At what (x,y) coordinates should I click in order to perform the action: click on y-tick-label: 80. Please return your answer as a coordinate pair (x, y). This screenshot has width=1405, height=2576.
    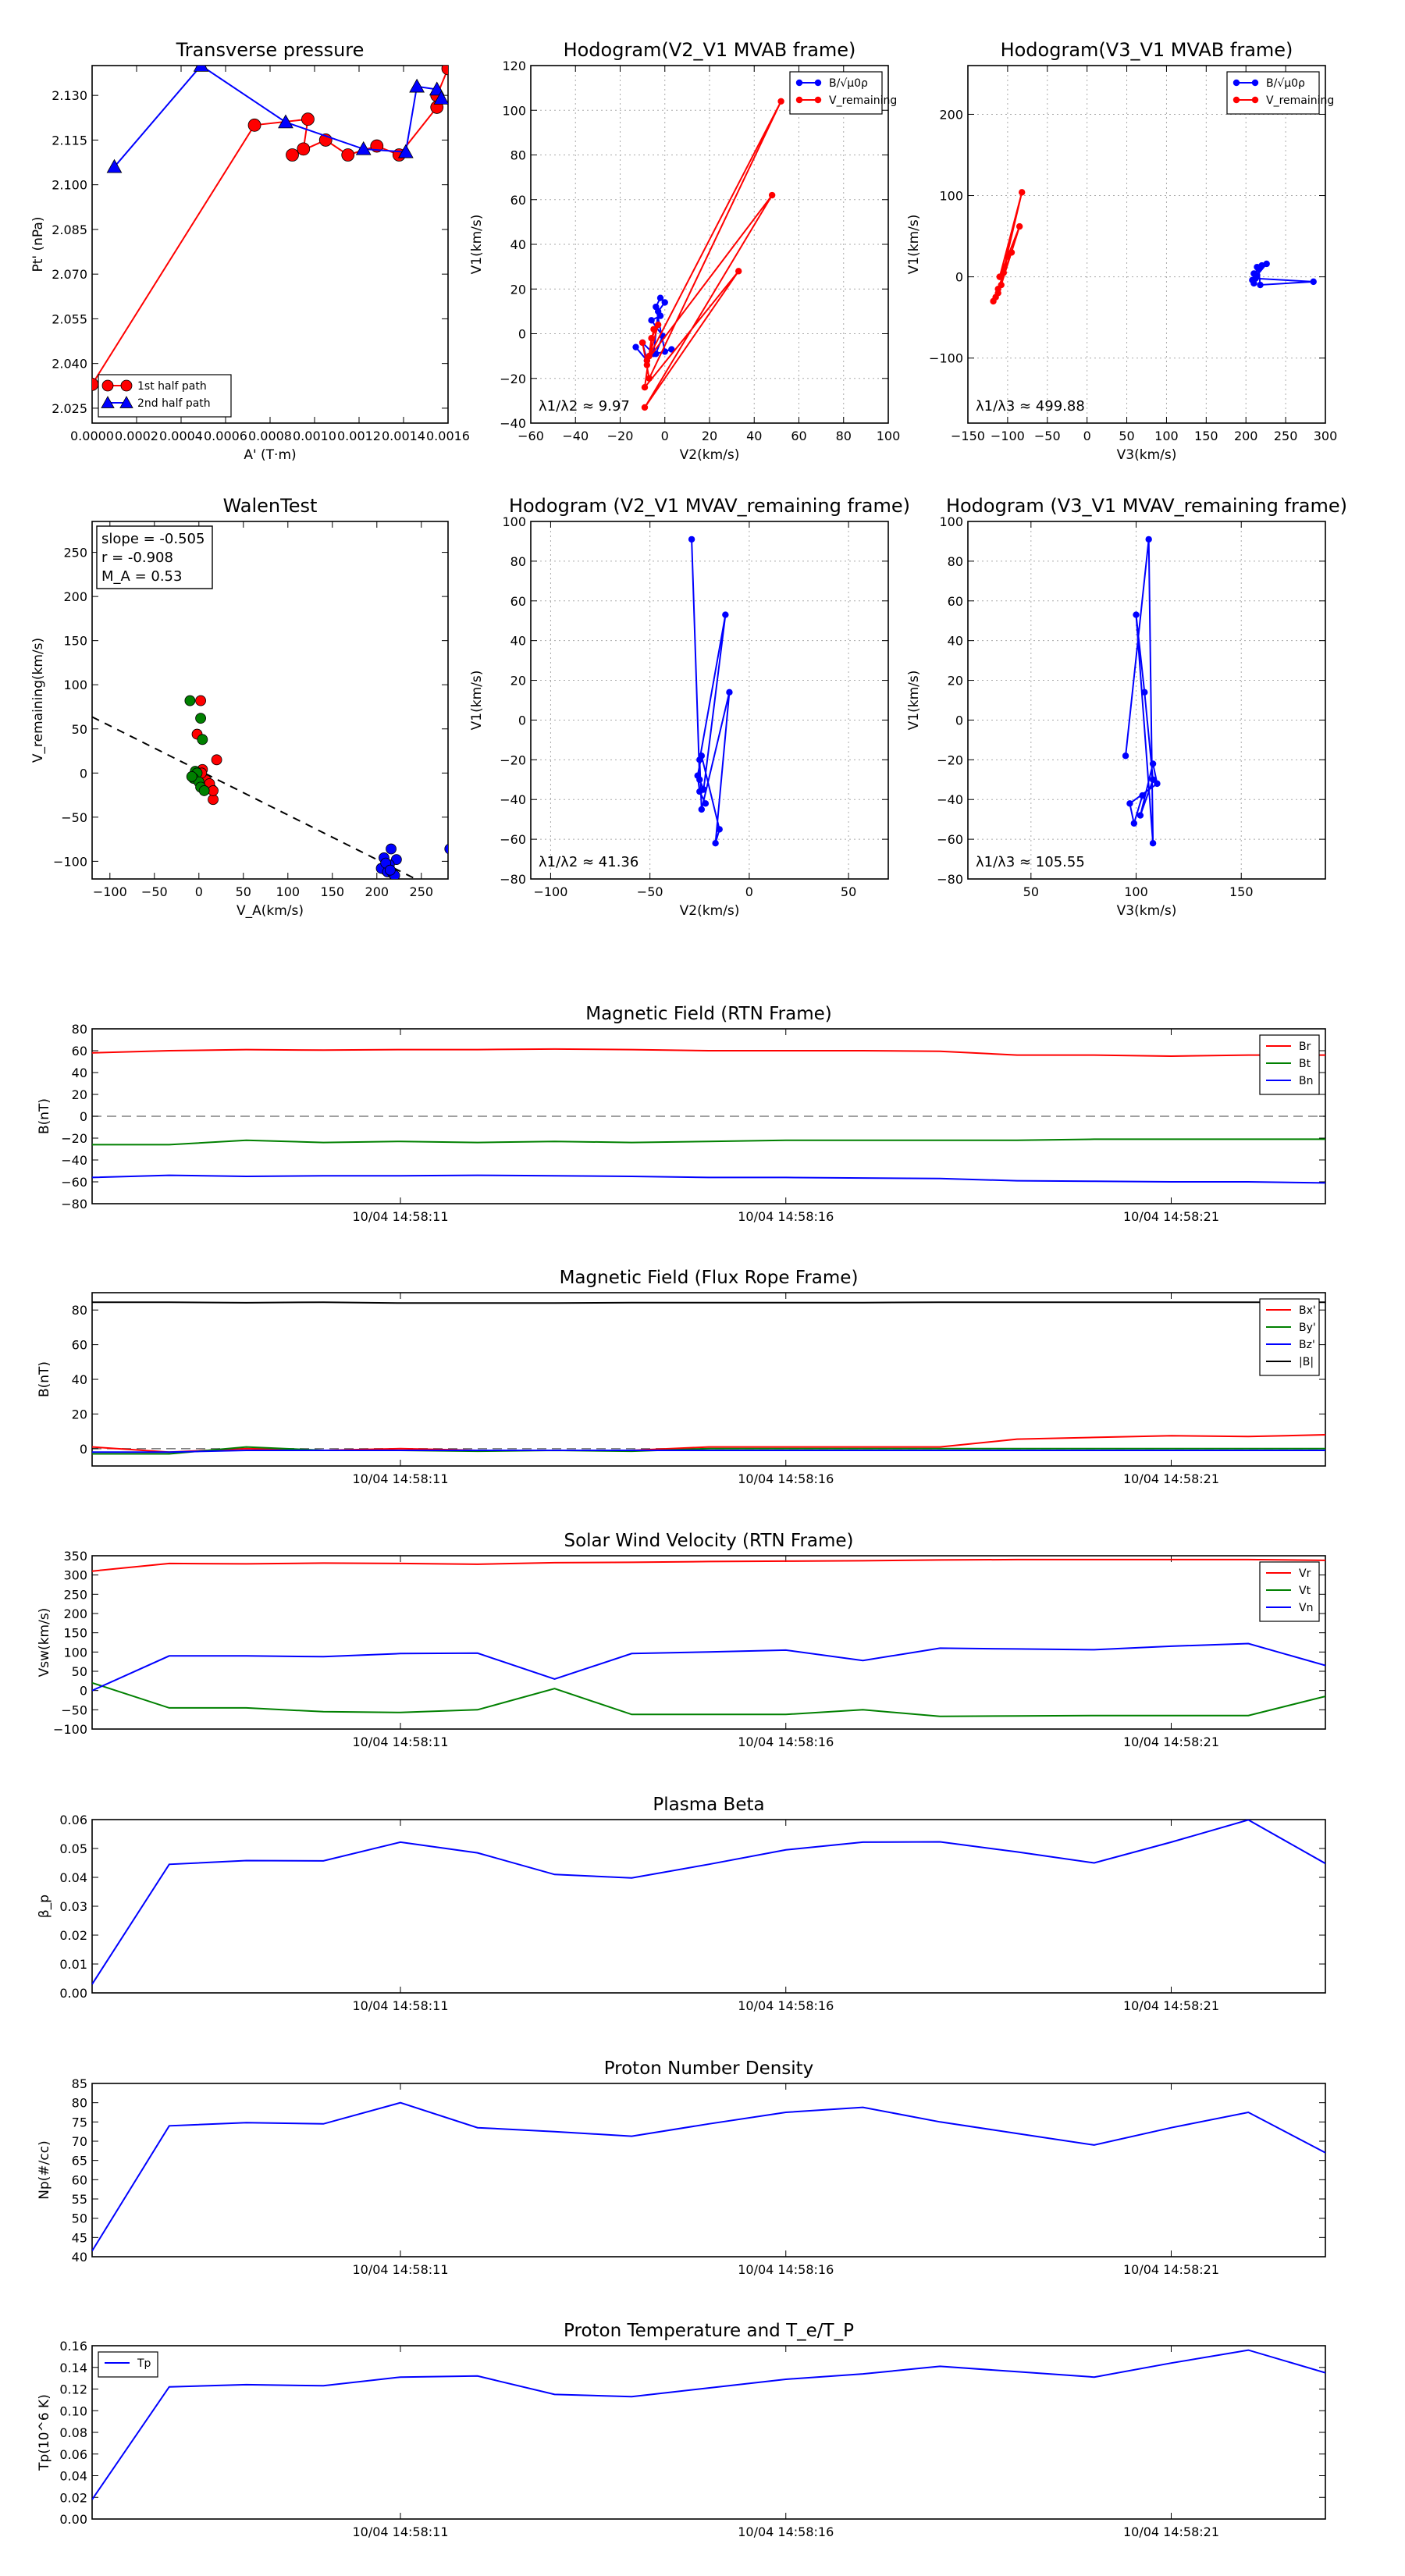
    Looking at the image, I should click on (80, 1310).